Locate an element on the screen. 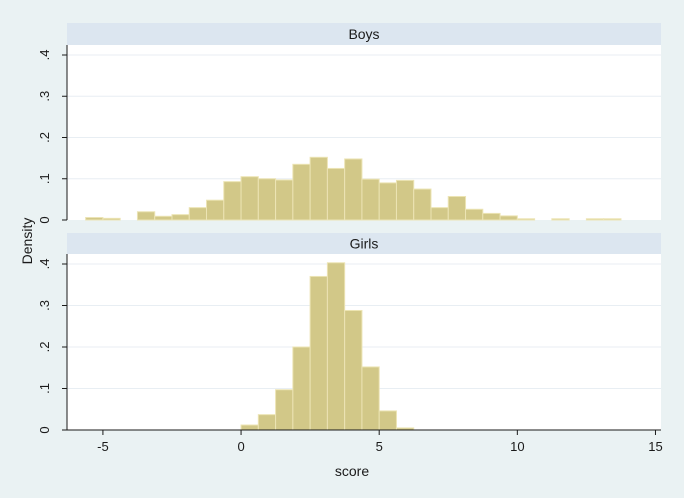 This screenshot has width=684, height=498. strip-girls is located at coordinates (364, 243).